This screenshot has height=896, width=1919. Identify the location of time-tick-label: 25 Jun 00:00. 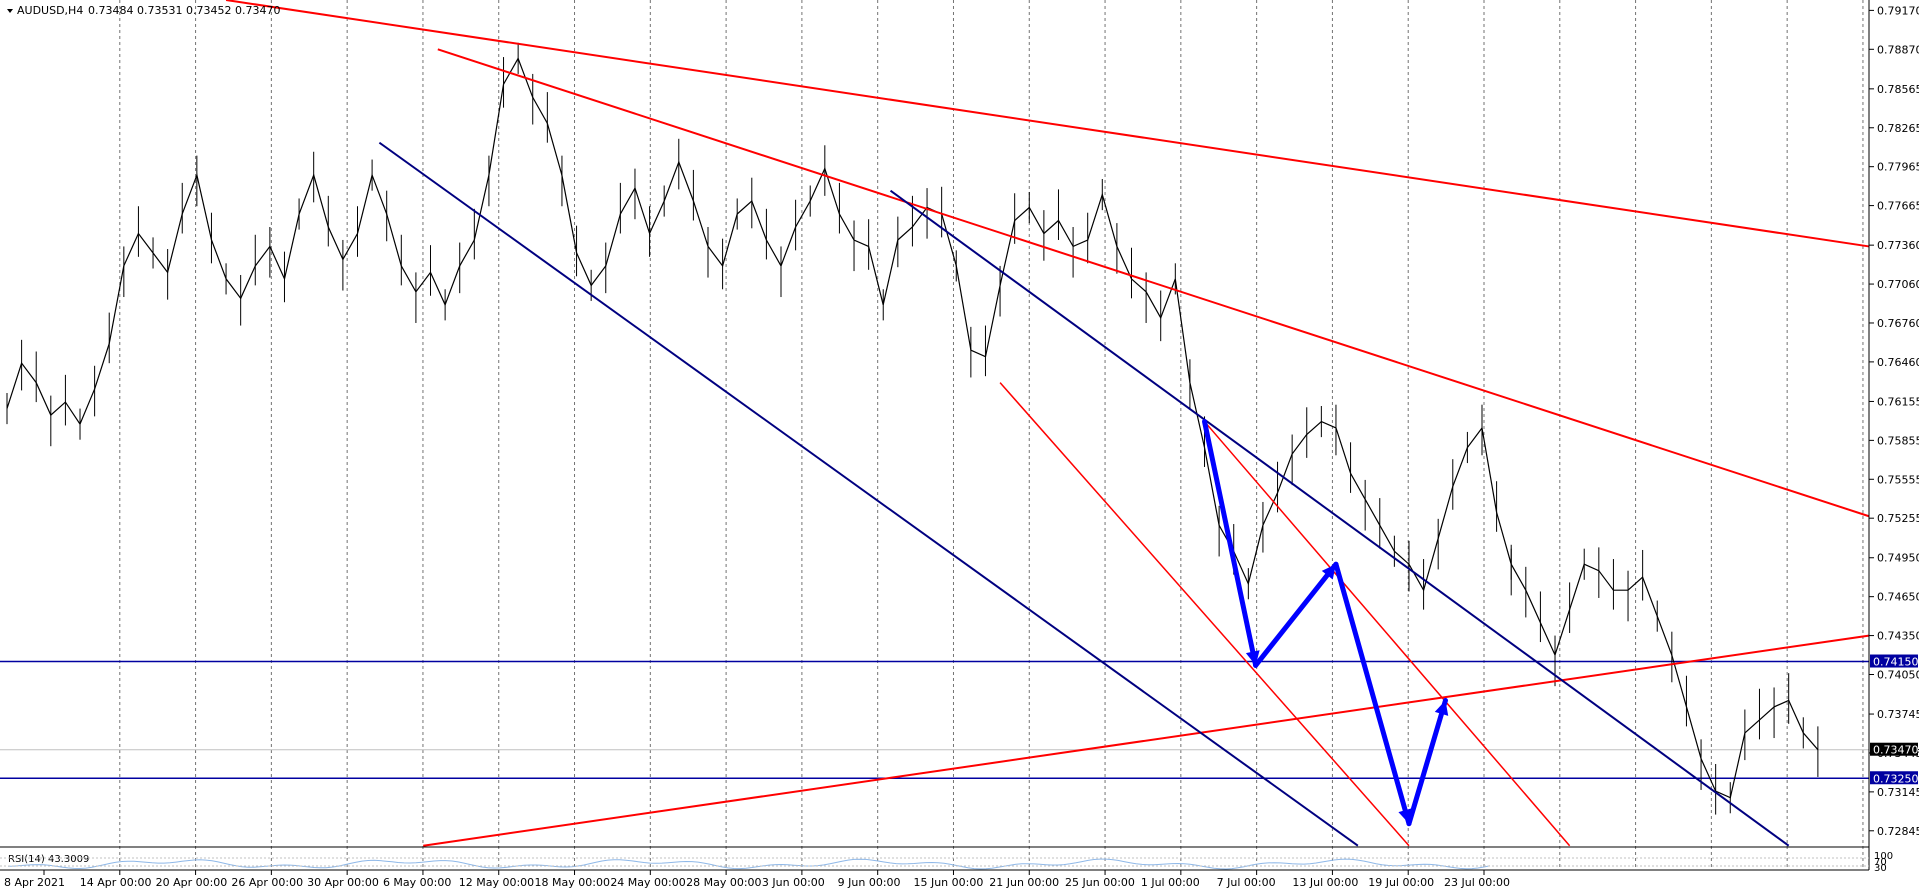
(1100, 882).